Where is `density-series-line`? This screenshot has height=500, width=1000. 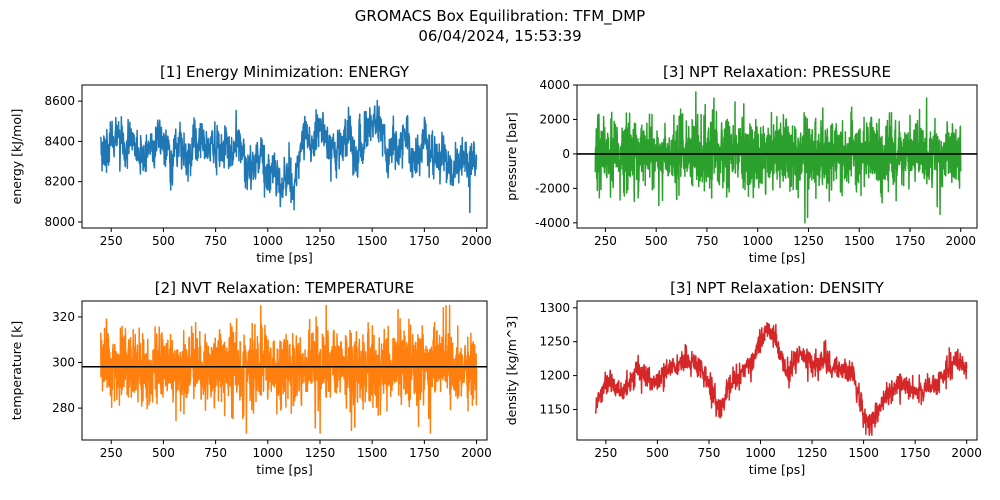 density-series-line is located at coordinates (781, 378).